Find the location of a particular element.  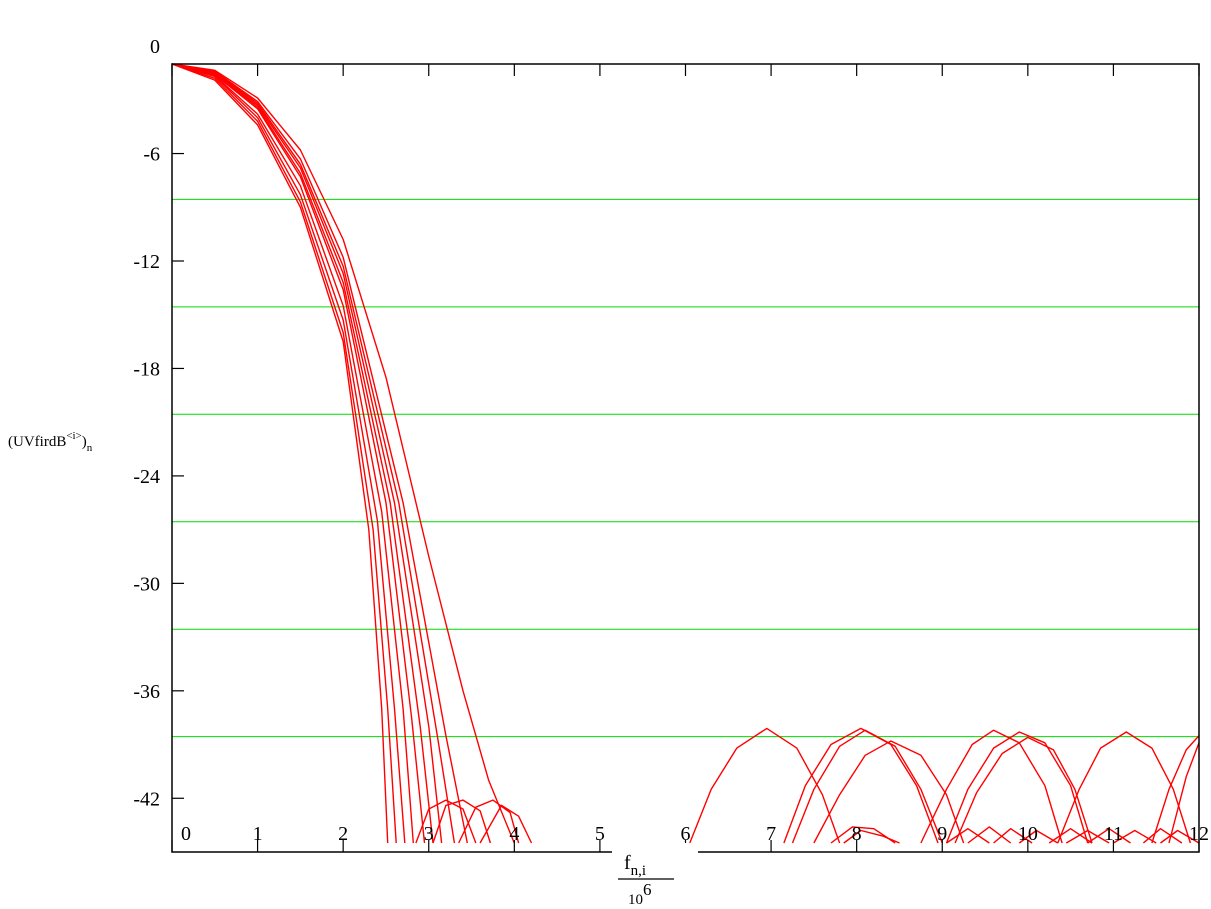

x-axis-label-den: 10 is located at coordinates (635, 900).